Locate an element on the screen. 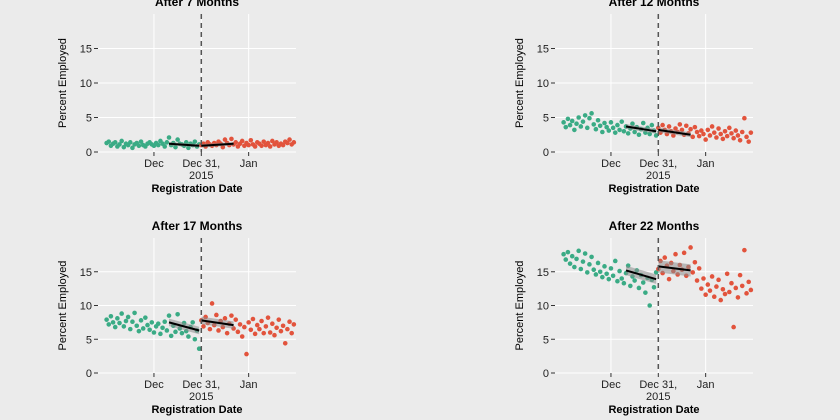  y-tick-label: 0 is located at coordinates (89, 374).